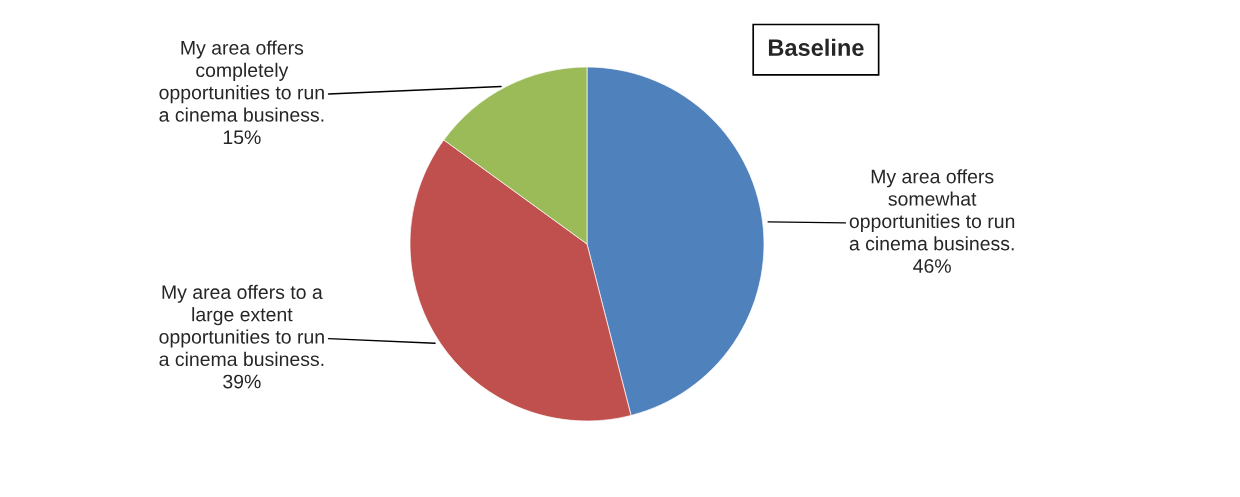 This screenshot has width=1240, height=497. What do you see at coordinates (242, 381) in the screenshot?
I see `data-label: 39%` at bounding box center [242, 381].